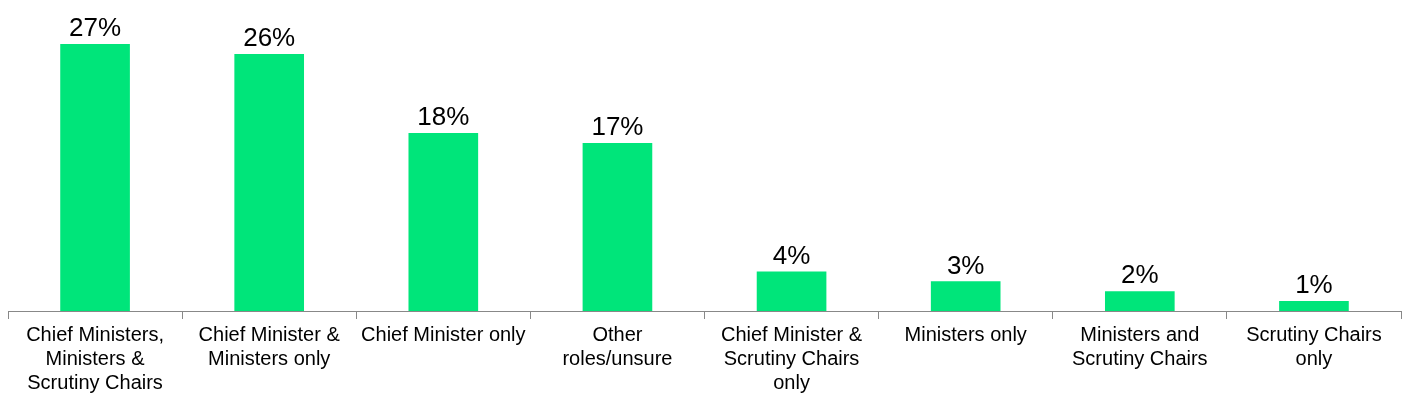 The height and width of the screenshot is (407, 1411). Describe the element at coordinates (965, 333) in the screenshot. I see `x-tick-label: Ministers only` at that location.